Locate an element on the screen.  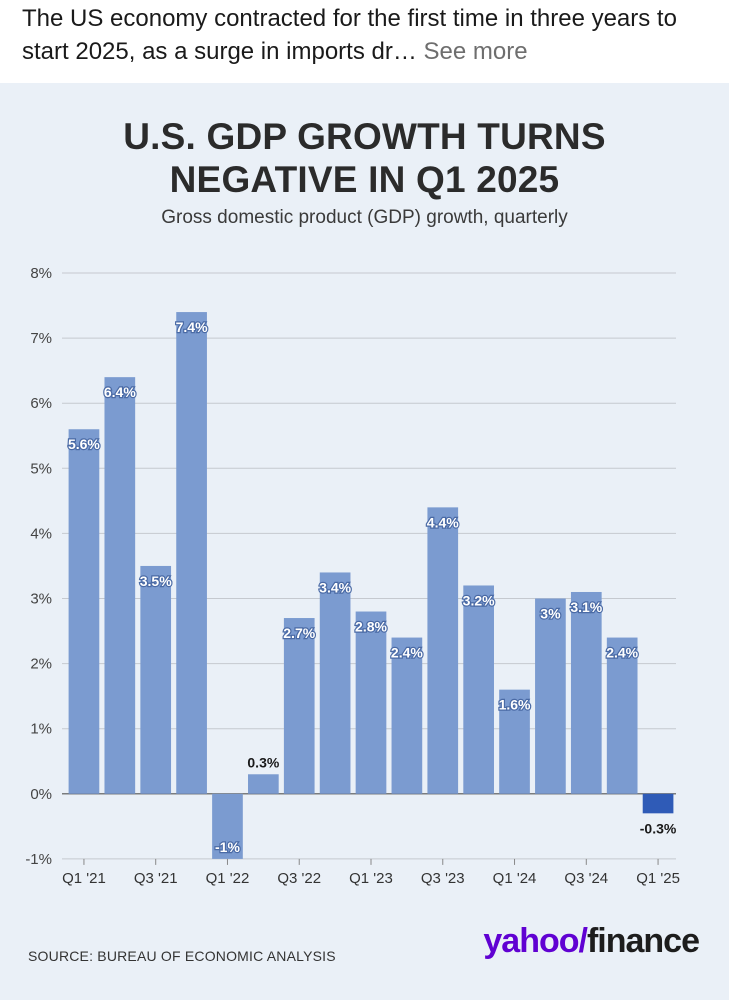
y-tick-label: 0% is located at coordinates (41, 794).